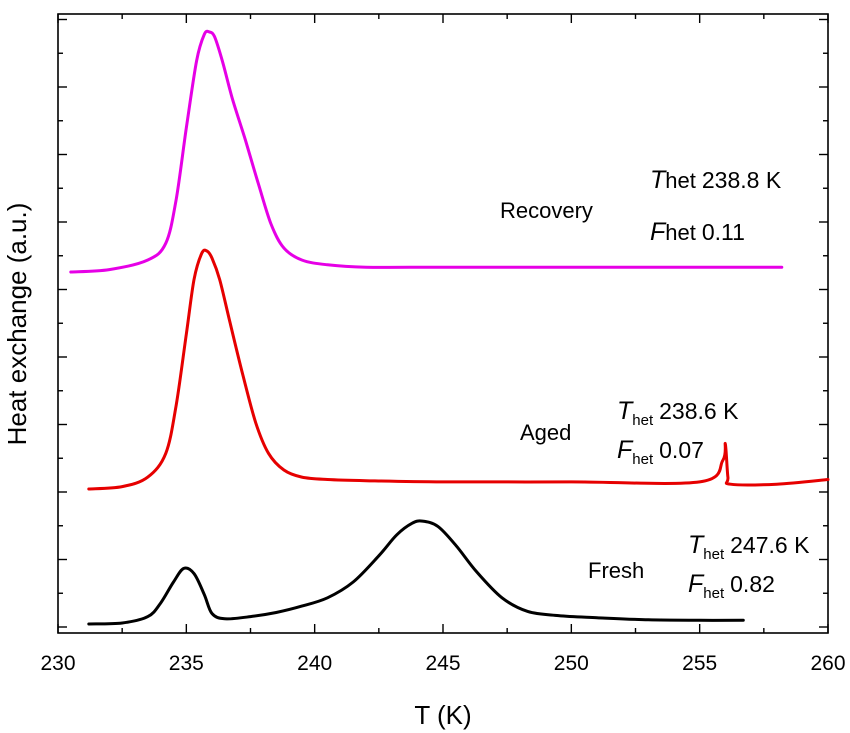  What do you see at coordinates (731, 586) in the screenshot?
I see `annotation-f-het-fresh: Fhet 0.82` at bounding box center [731, 586].